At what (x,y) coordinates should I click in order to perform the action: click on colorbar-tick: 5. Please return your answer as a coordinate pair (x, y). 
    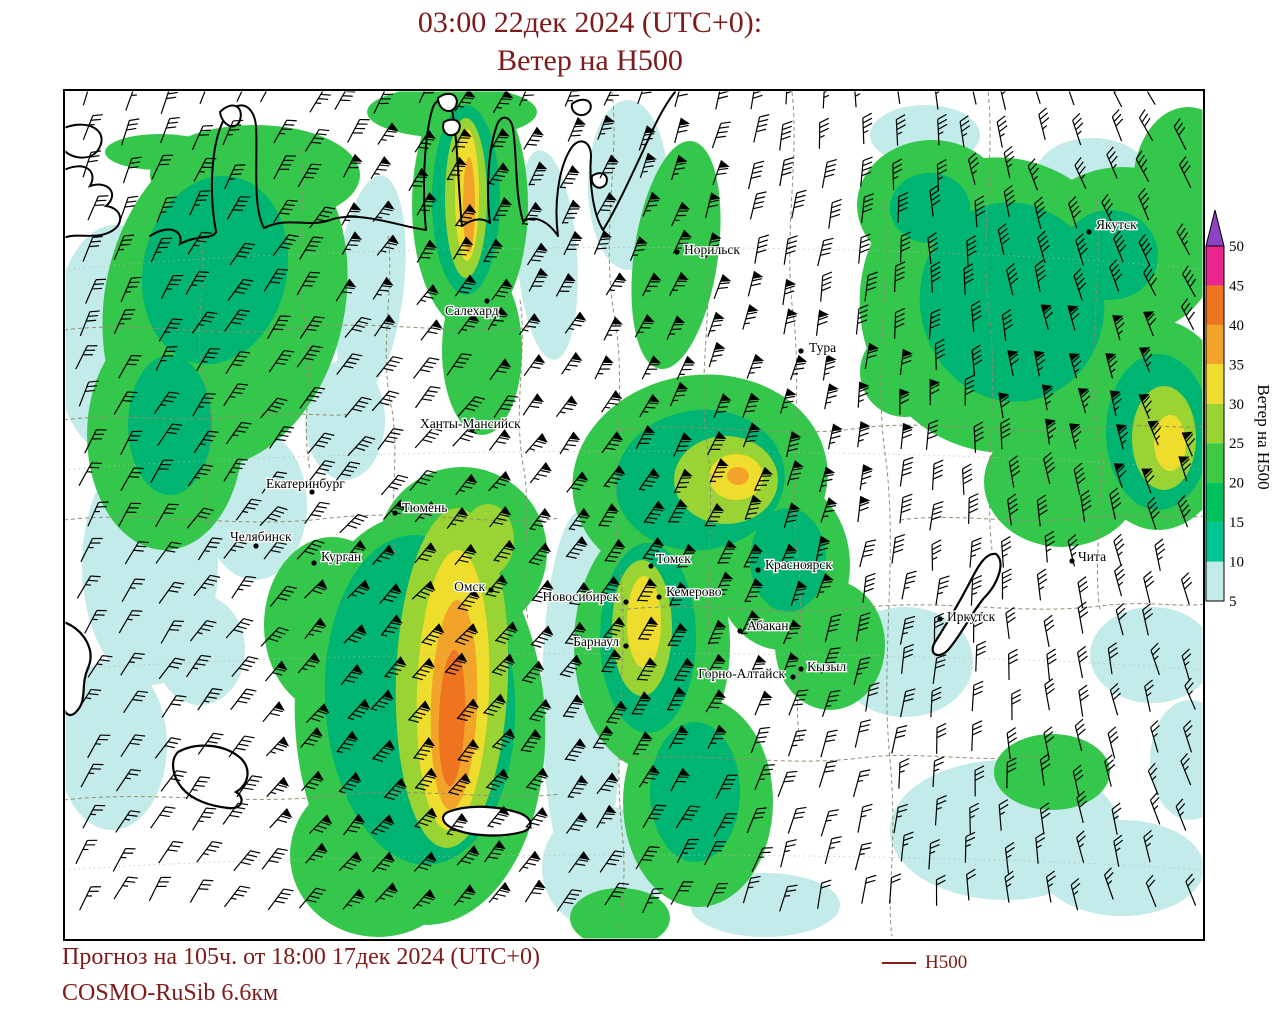
    Looking at the image, I should click on (1233, 602).